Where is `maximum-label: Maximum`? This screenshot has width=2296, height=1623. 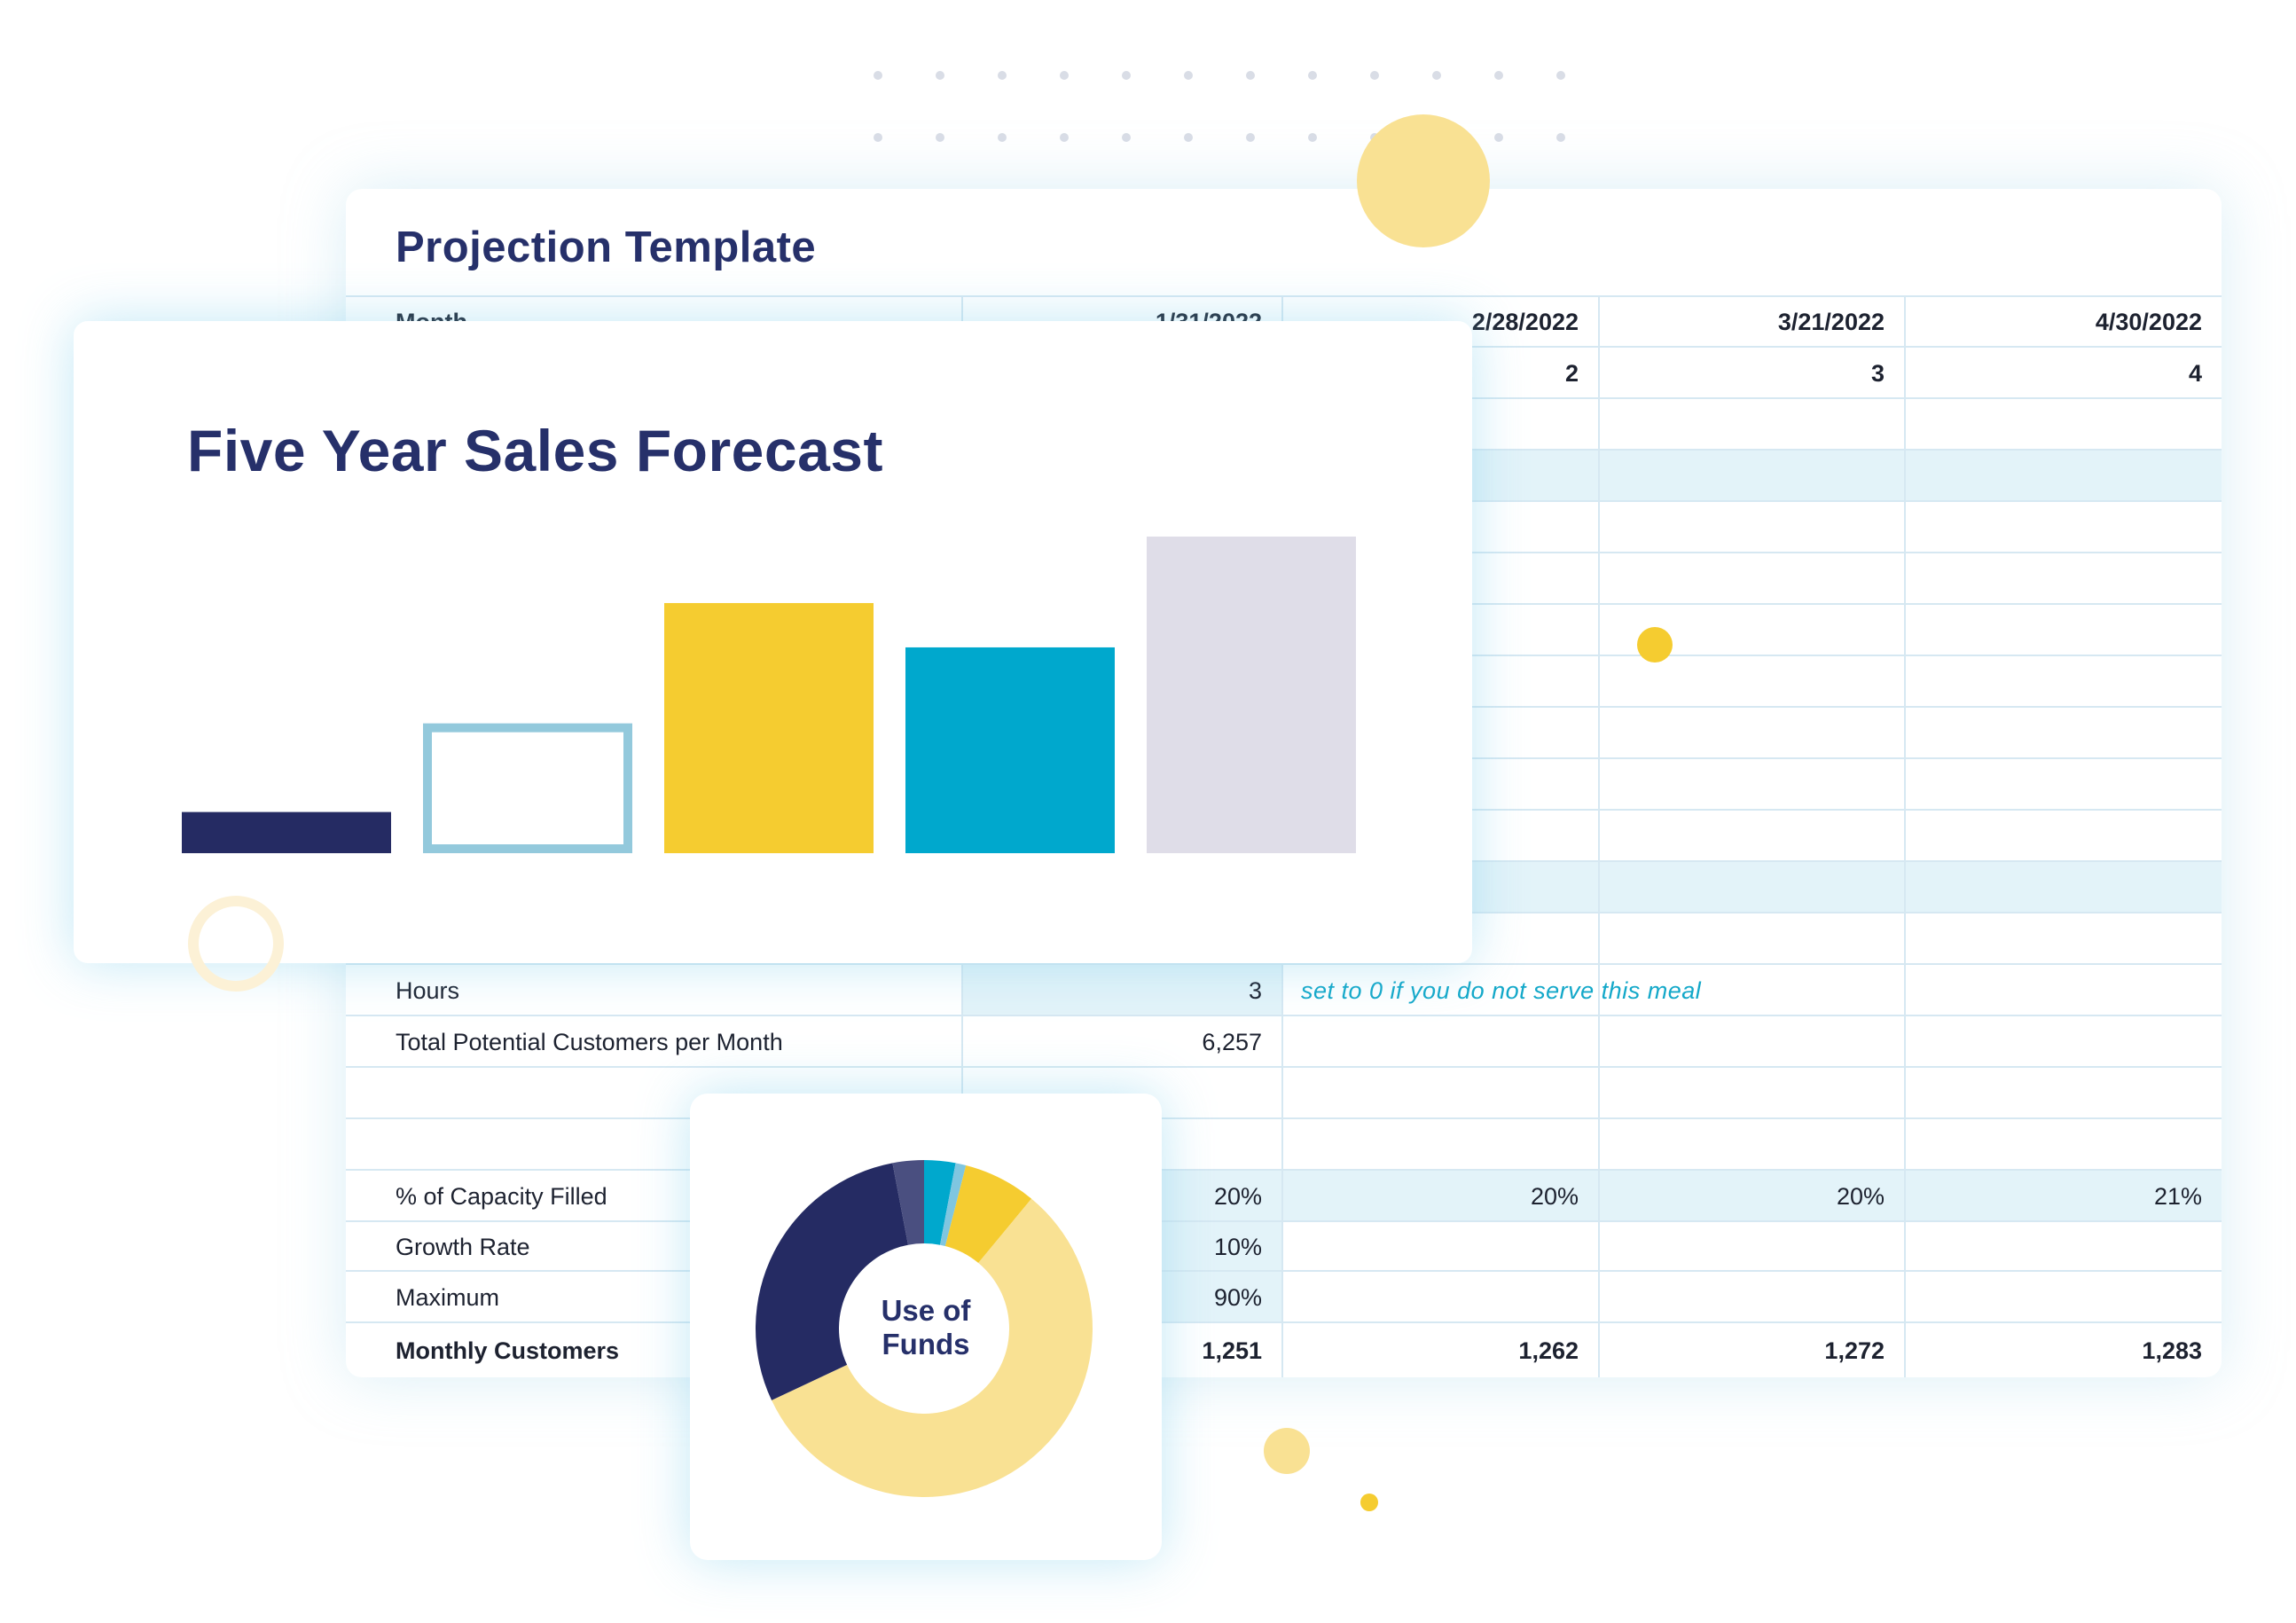
maximum-label: Maximum is located at coordinates (448, 1297).